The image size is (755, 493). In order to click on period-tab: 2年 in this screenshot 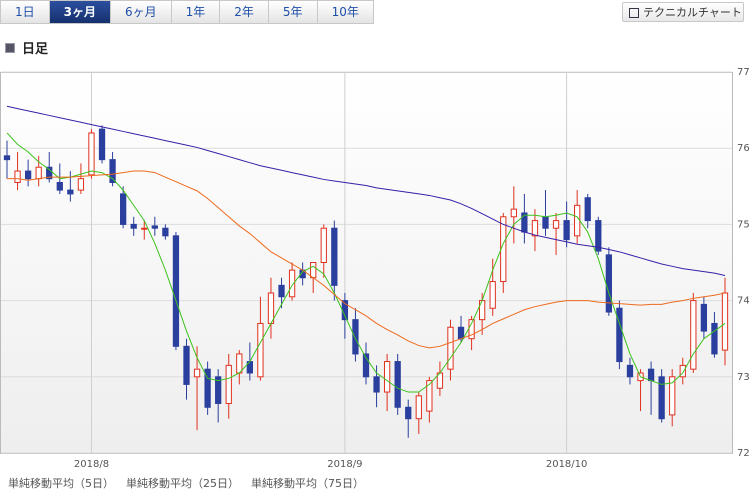, I will do `click(244, 12)`.